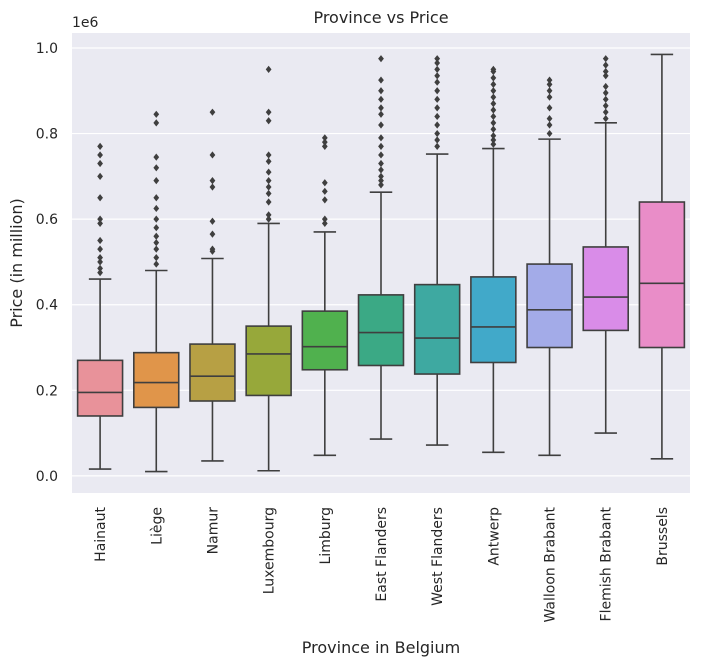 The width and height of the screenshot is (701, 667). Describe the element at coordinates (47, 391) in the screenshot. I see `y-tick-label: 0.2` at that location.